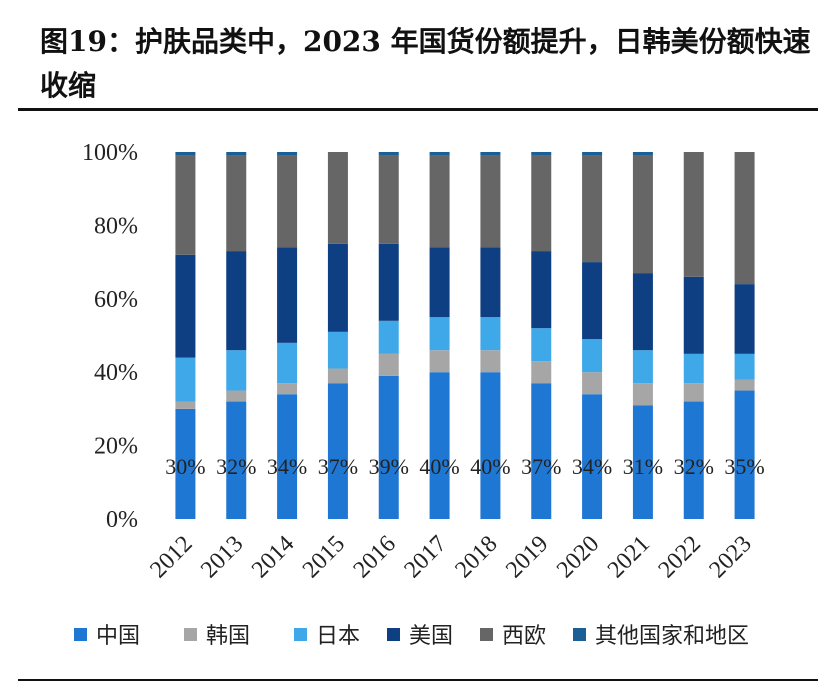 The height and width of the screenshot is (684, 833). I want to click on bar-segment-2014-s0, so click(287, 456).